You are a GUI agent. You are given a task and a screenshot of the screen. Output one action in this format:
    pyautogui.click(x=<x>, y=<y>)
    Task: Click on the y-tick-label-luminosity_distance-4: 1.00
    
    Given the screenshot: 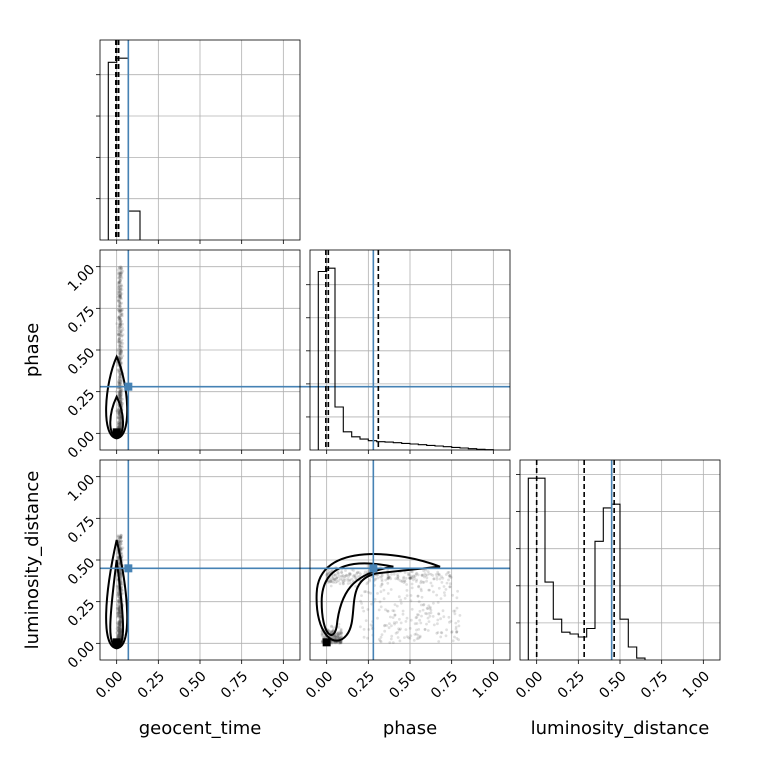 What is the action you would take?
    pyautogui.click(x=81, y=488)
    